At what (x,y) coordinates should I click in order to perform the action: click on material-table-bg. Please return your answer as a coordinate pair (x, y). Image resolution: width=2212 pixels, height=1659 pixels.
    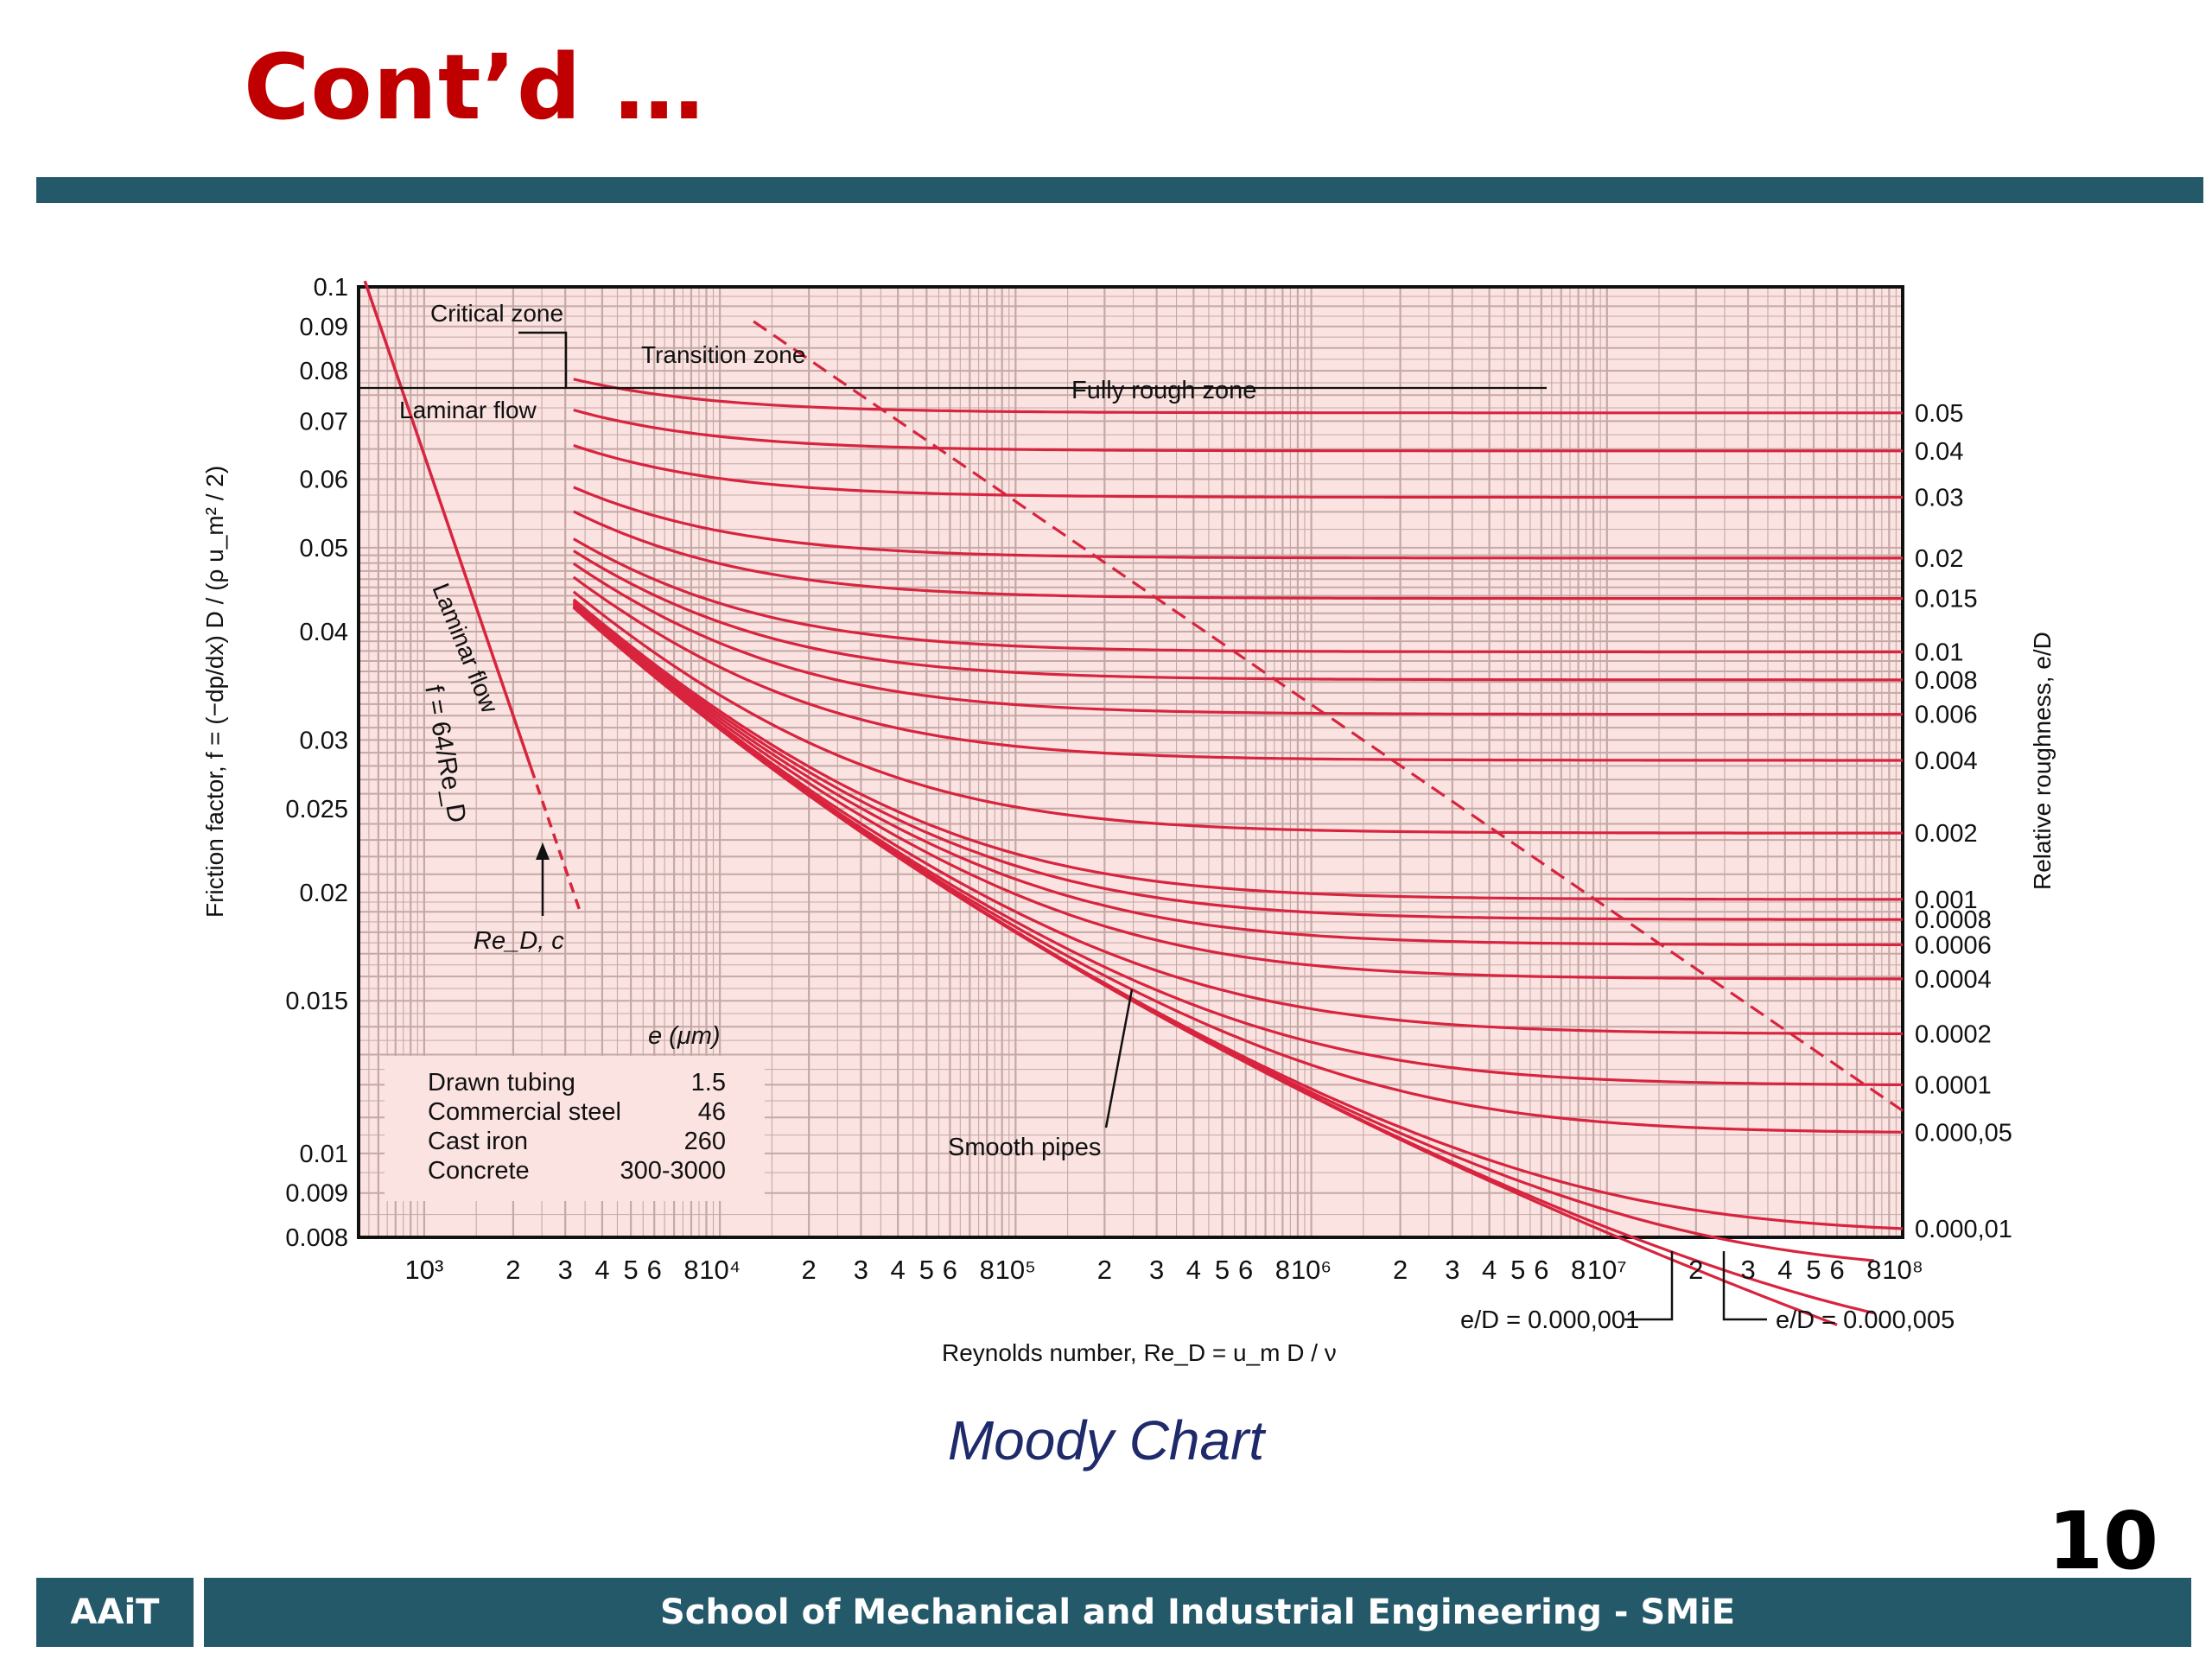
    Looking at the image, I should click on (575, 1128).